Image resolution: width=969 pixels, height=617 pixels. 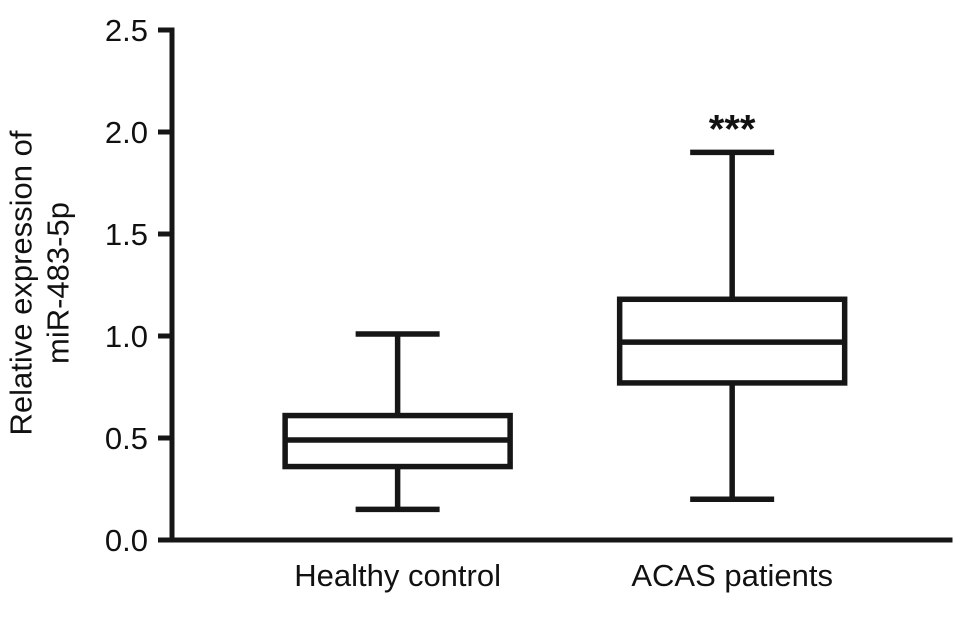 What do you see at coordinates (126, 234) in the screenshot?
I see `y-tick-label: 1.5` at bounding box center [126, 234].